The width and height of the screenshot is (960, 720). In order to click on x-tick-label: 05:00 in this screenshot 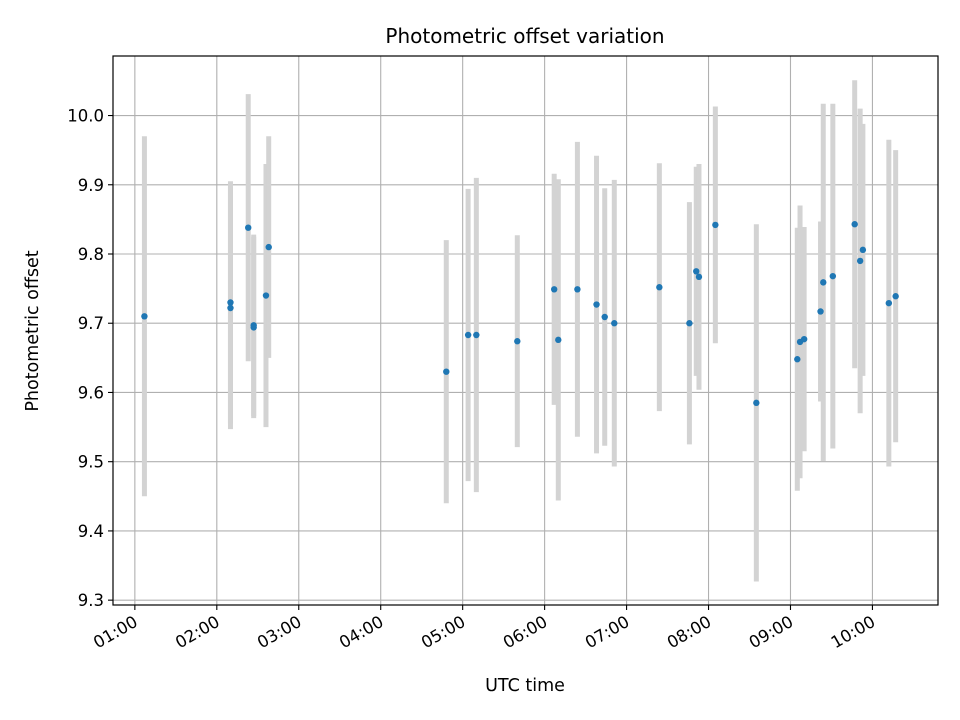, I will do `click(443, 632)`.